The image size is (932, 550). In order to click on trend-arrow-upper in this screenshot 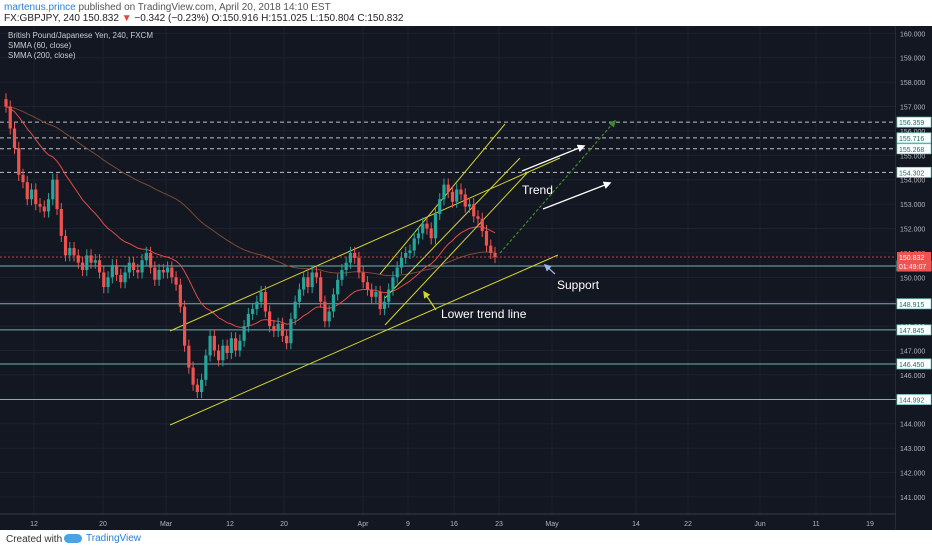, I will do `click(553, 158)`.